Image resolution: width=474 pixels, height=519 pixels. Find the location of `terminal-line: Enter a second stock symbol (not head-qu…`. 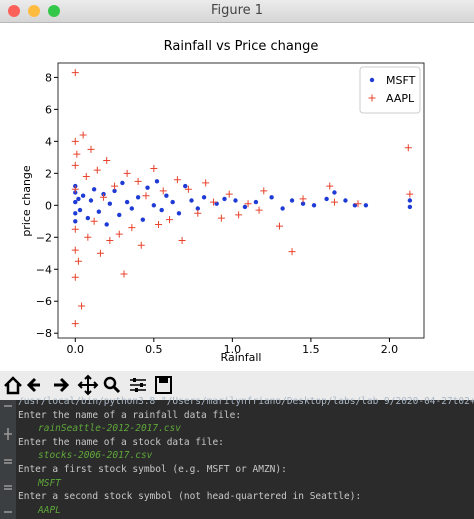

terminal-line: Enter a second stock symbol (not head-qu… is located at coordinates (190, 497).